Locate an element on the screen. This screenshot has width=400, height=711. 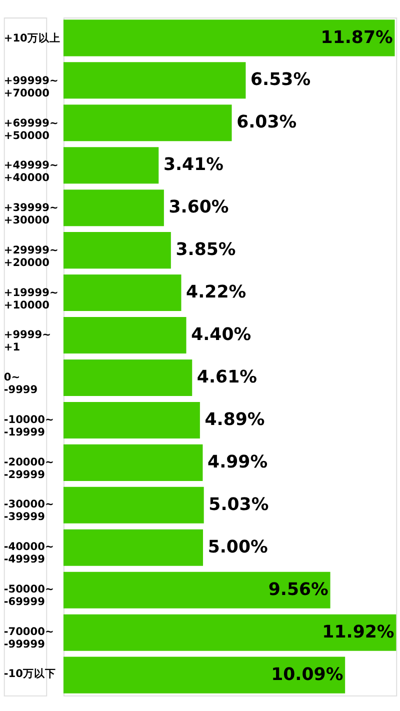
data-label: 4.40% is located at coordinates (221, 335).